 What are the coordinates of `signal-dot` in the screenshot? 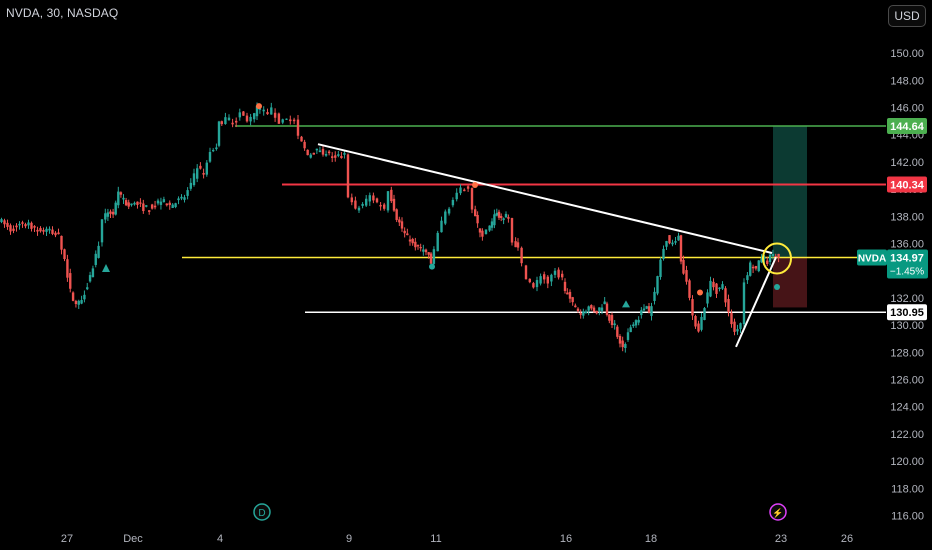 It's located at (777, 287).